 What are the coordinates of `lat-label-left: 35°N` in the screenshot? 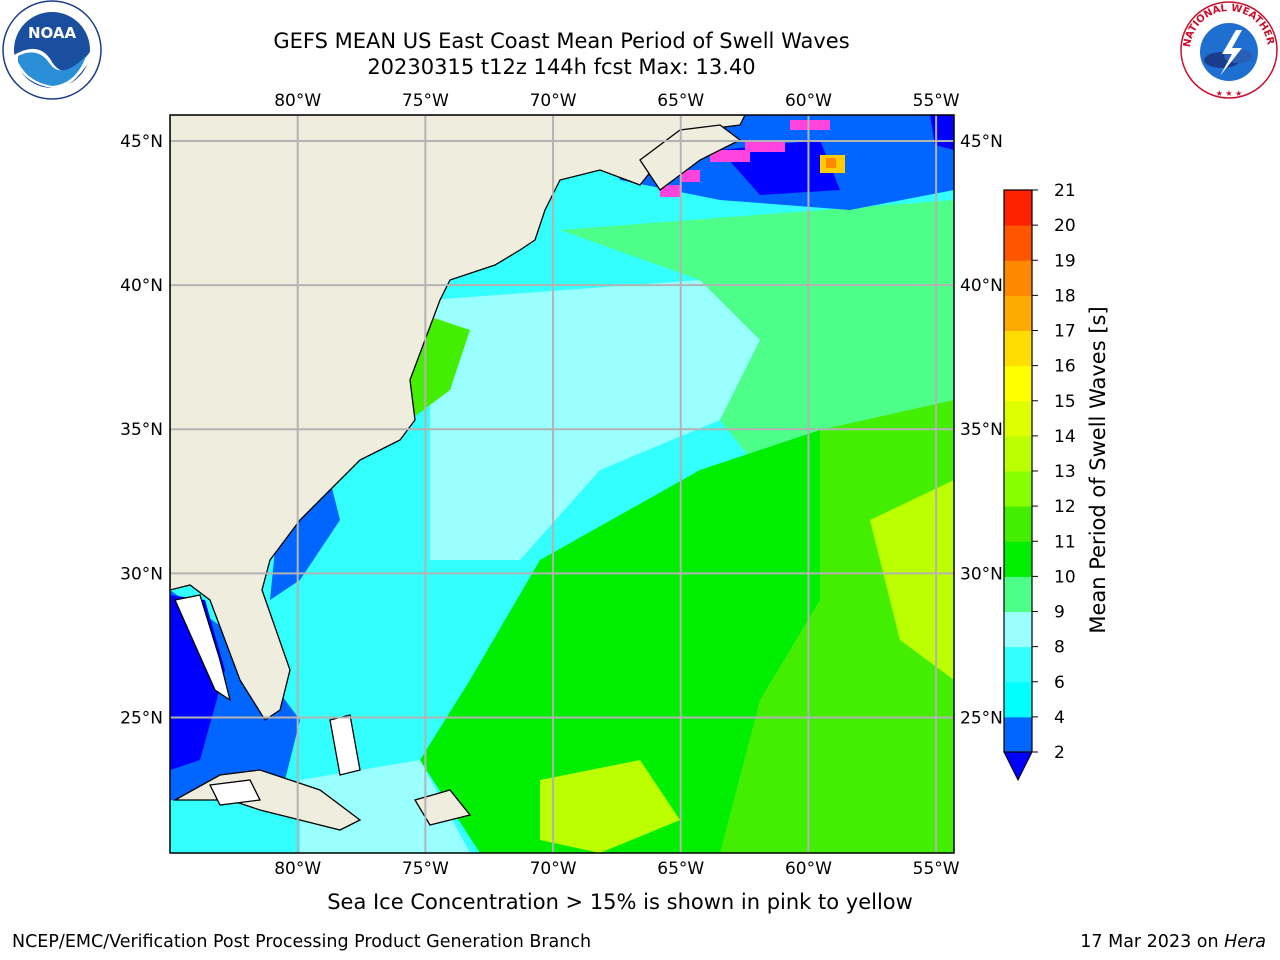 It's located at (141, 430).